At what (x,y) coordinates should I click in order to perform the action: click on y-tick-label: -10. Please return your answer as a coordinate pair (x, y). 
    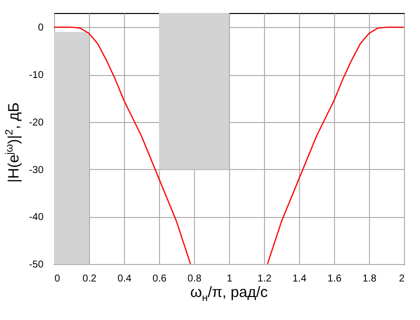
    Looking at the image, I should click on (36, 76).